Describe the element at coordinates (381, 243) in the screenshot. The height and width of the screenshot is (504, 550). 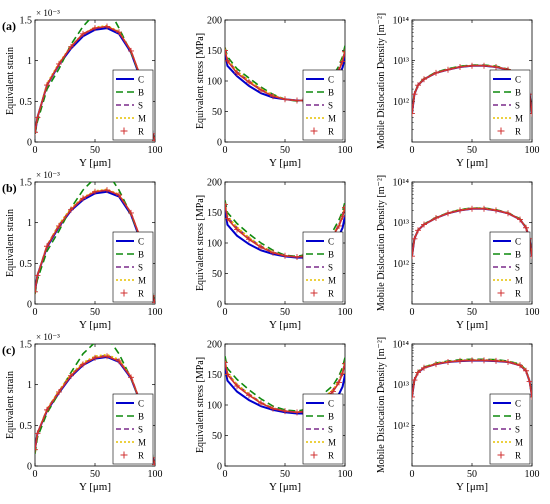
I see `y-axis-label: Mobile Dislocation Density [m⁻²]` at that location.